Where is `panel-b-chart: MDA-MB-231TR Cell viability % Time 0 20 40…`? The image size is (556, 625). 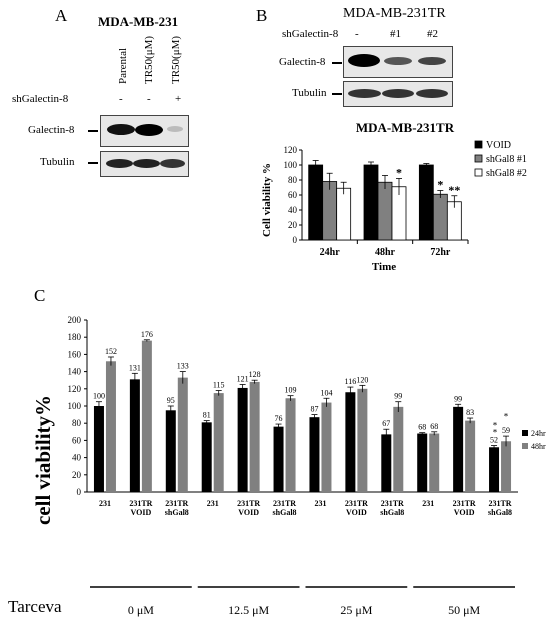
panel-b-chart: MDA-MB-231TR Cell viability % Time 0 20 40… is located at coordinates (394, 196).